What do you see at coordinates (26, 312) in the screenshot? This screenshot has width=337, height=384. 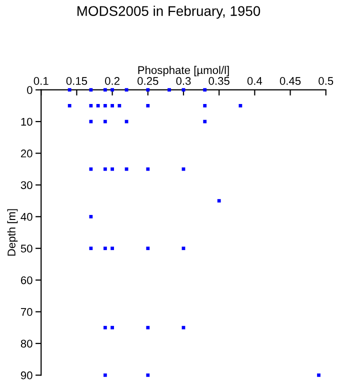 I see `y-tick-label: 70` at bounding box center [26, 312].